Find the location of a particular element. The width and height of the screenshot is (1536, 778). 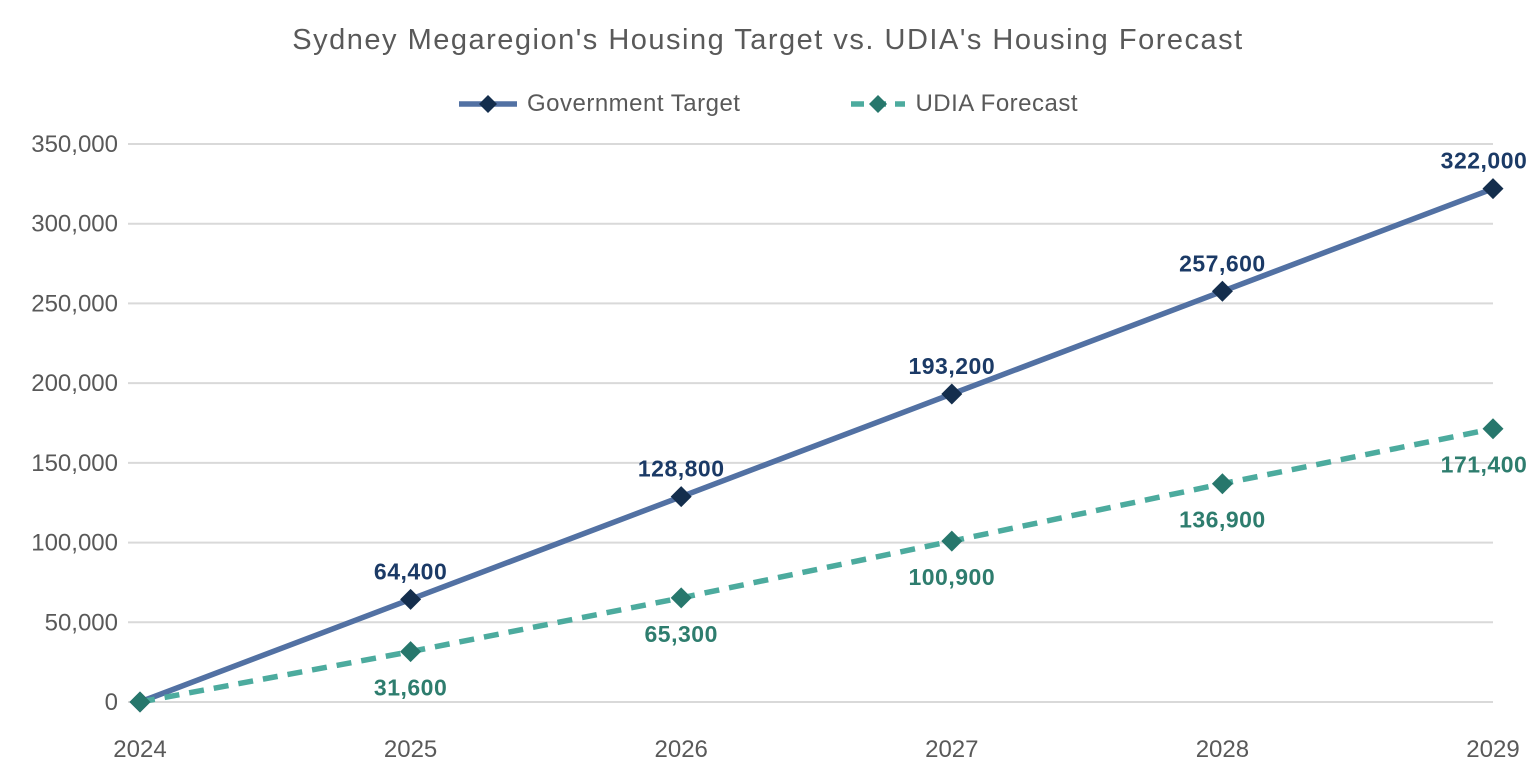

legend-label-udia-forecast: UDIA Forecast is located at coordinates (997, 103).